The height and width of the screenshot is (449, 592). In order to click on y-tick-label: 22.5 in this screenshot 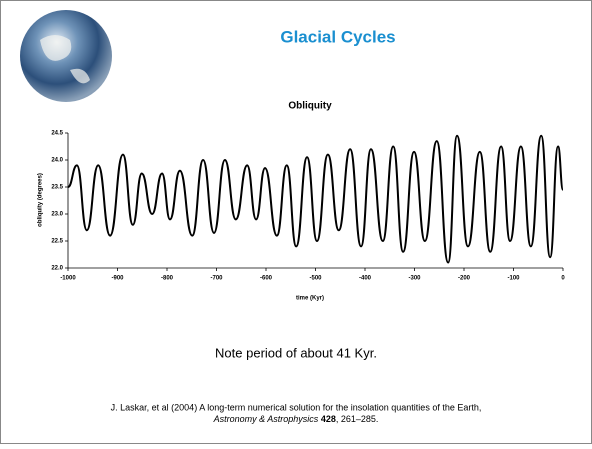, I will do `click(57, 242)`.